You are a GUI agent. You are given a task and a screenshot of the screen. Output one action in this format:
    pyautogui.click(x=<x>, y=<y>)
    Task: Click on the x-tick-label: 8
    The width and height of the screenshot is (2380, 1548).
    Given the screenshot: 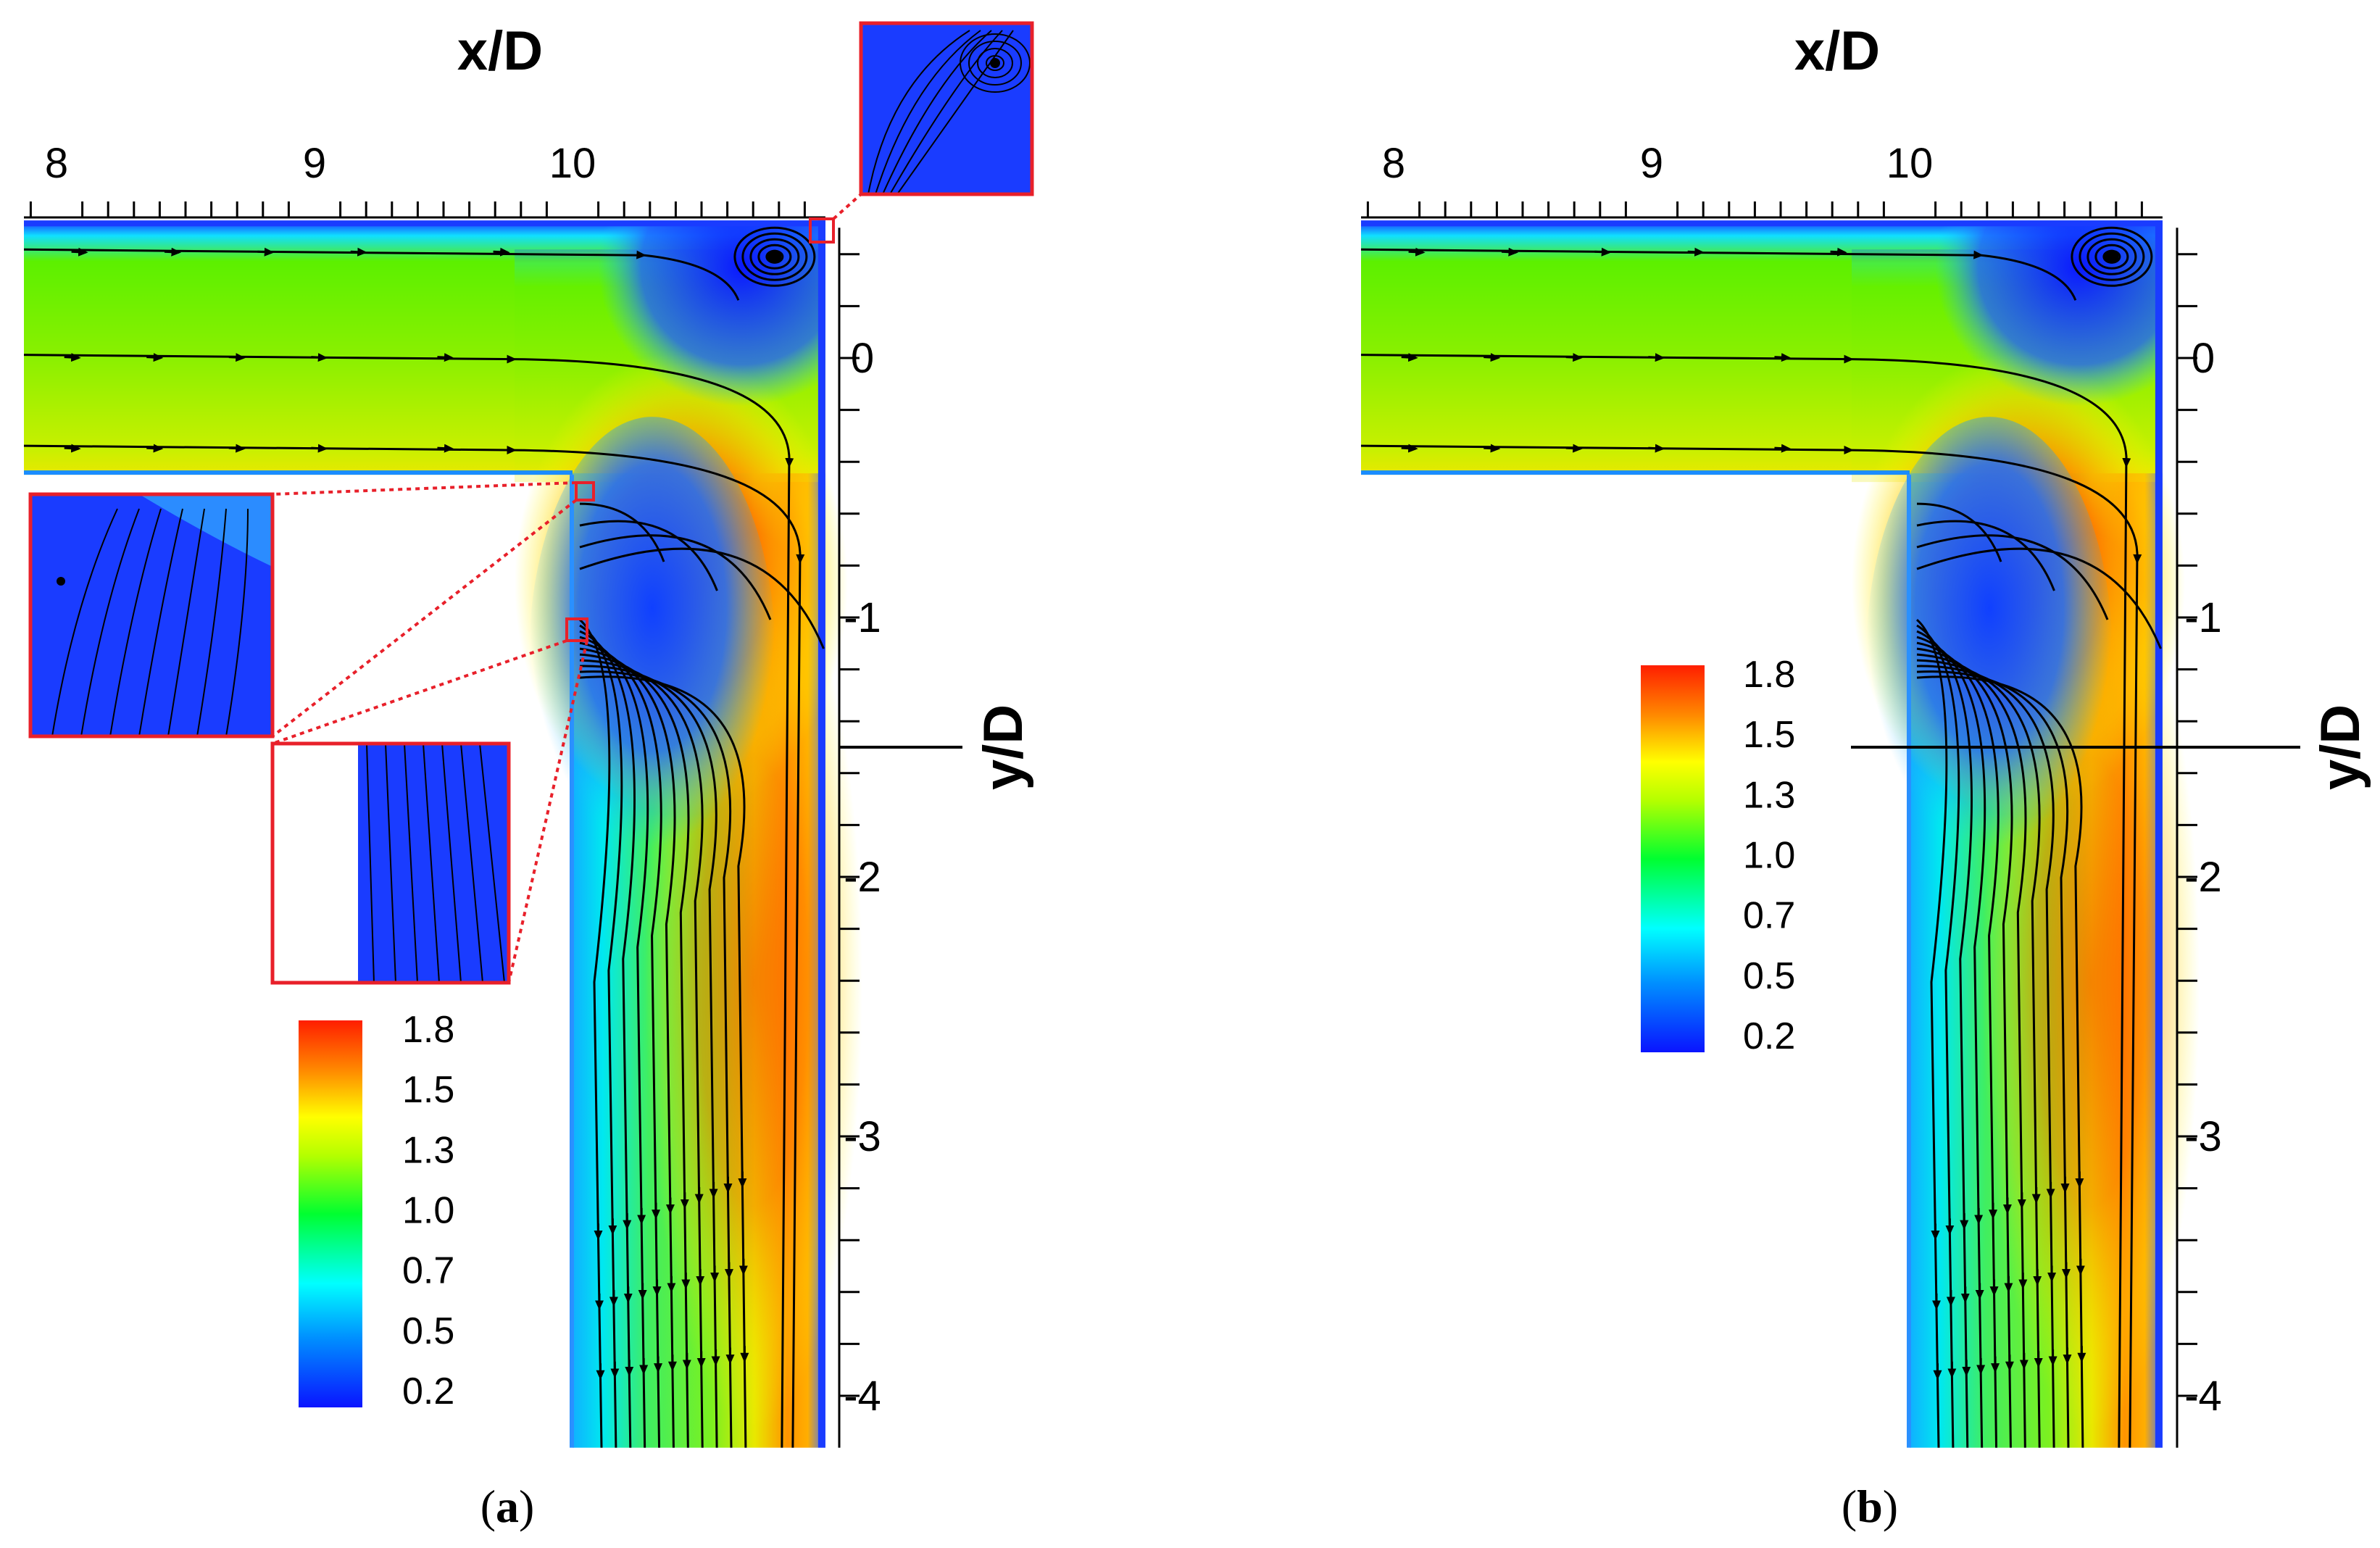 What is the action you would take?
    pyautogui.click(x=1393, y=163)
    